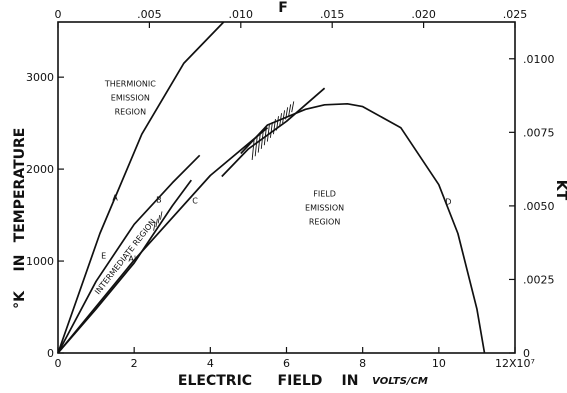  What do you see at coordinates (58, 14) in the screenshot?
I see `top-tick-label: 0` at bounding box center [58, 14].